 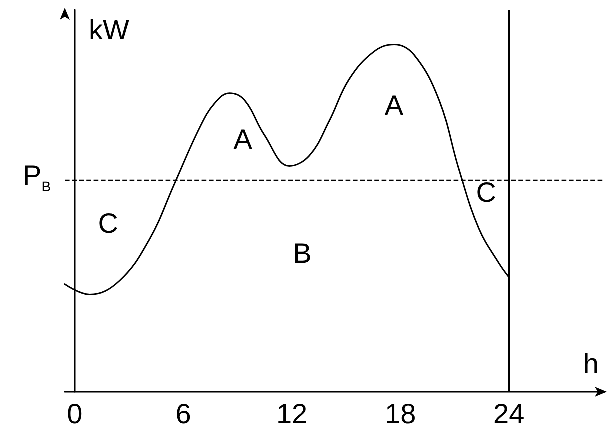 I want to click on ref-line-label: P$_{B}$, so click(x=37, y=177).